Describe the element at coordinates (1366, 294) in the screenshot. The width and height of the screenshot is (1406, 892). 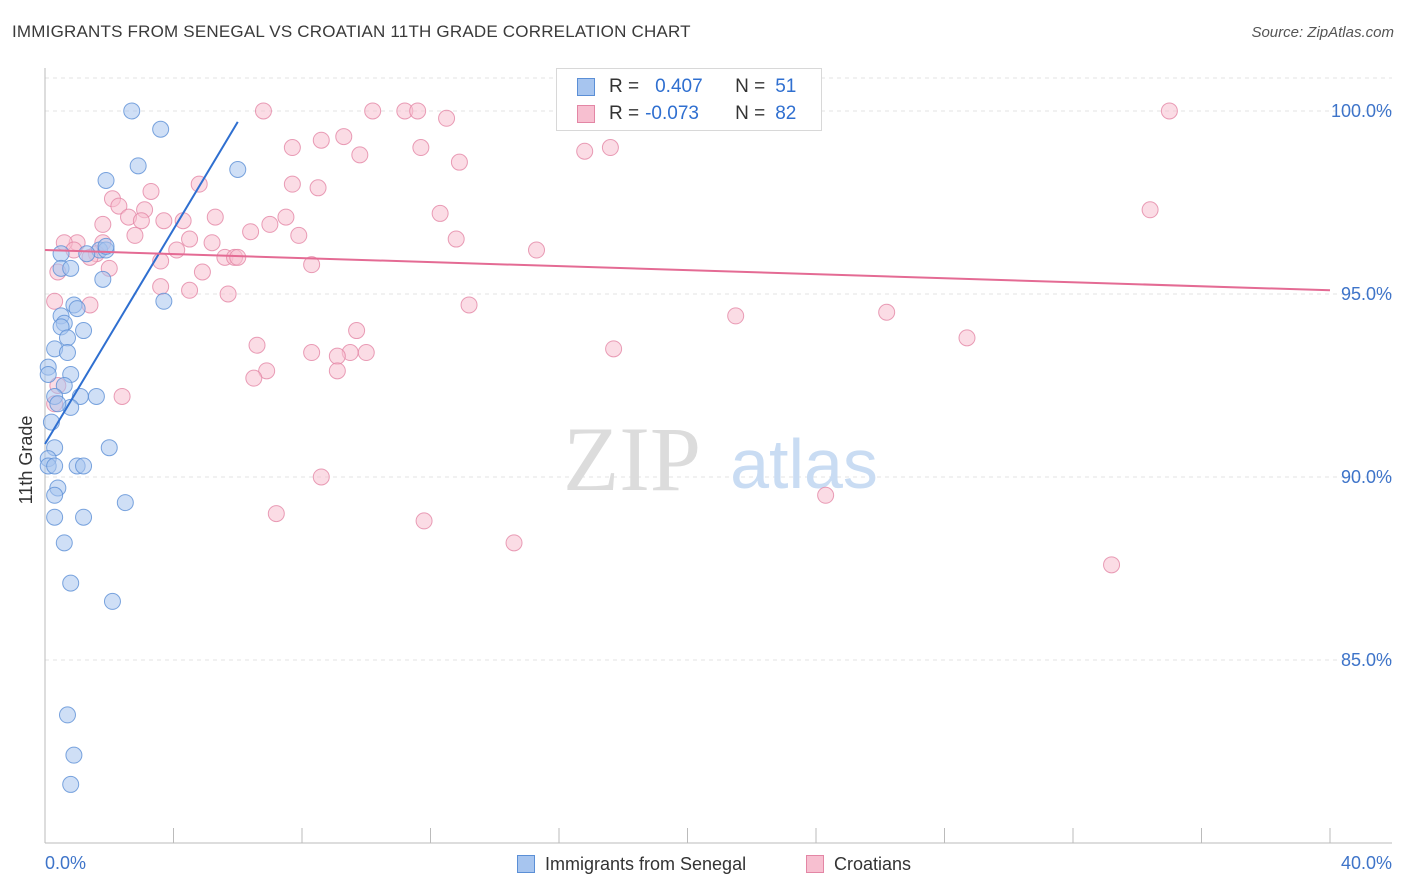
I see `y-tick-label: 95.0%` at that location.